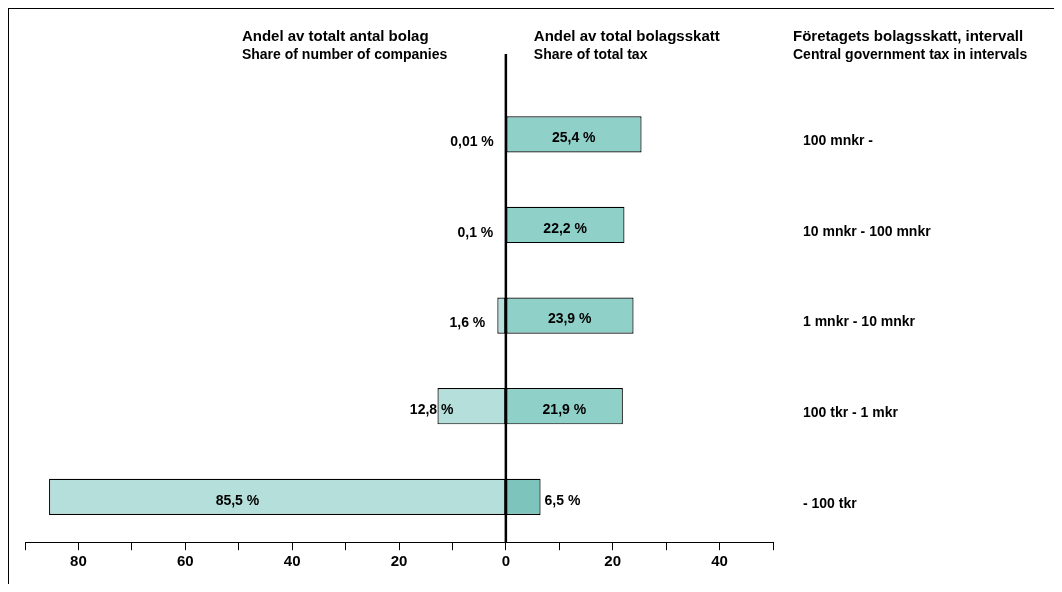  Describe the element at coordinates (626, 35) in the screenshot. I see `text: Andel av total bolagsskatt` at that location.